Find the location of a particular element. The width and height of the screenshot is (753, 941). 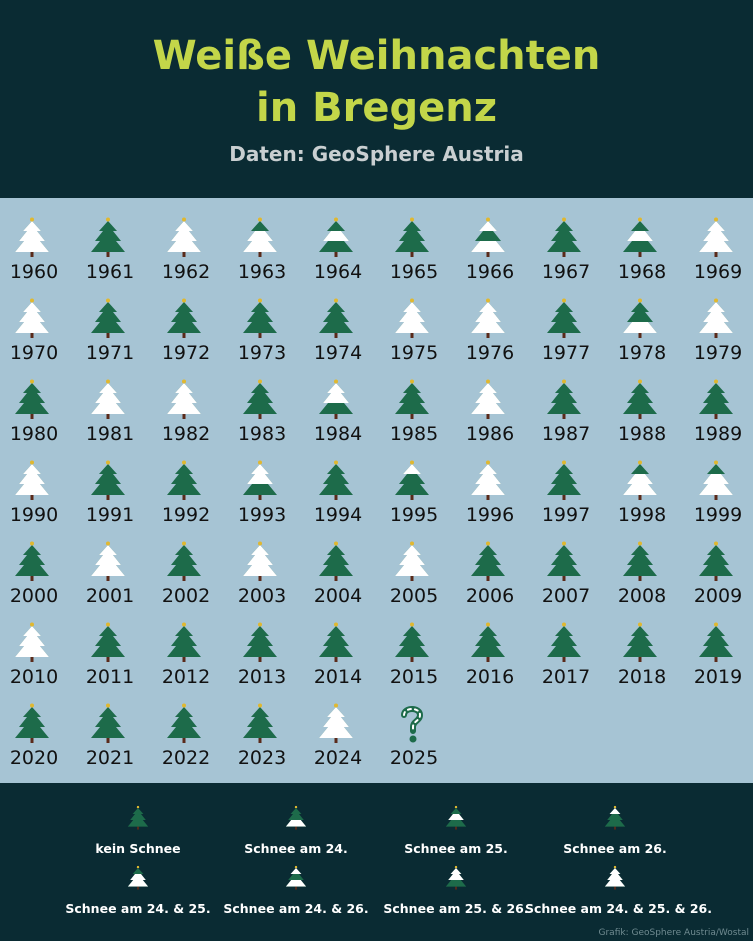

legend-item: Schnee am 25. is located at coordinates (456, 835).